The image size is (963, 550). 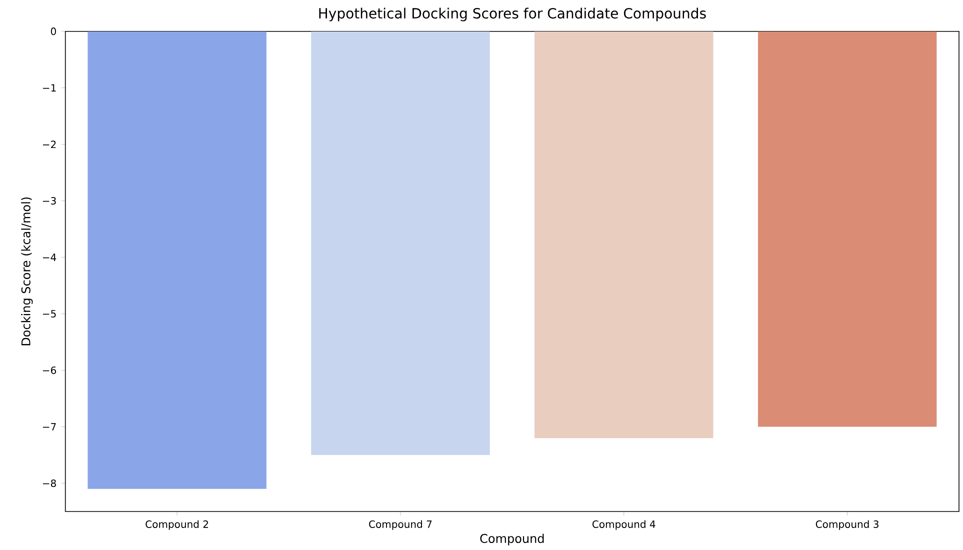 I want to click on y-tick-label: −8, so click(x=49, y=484).